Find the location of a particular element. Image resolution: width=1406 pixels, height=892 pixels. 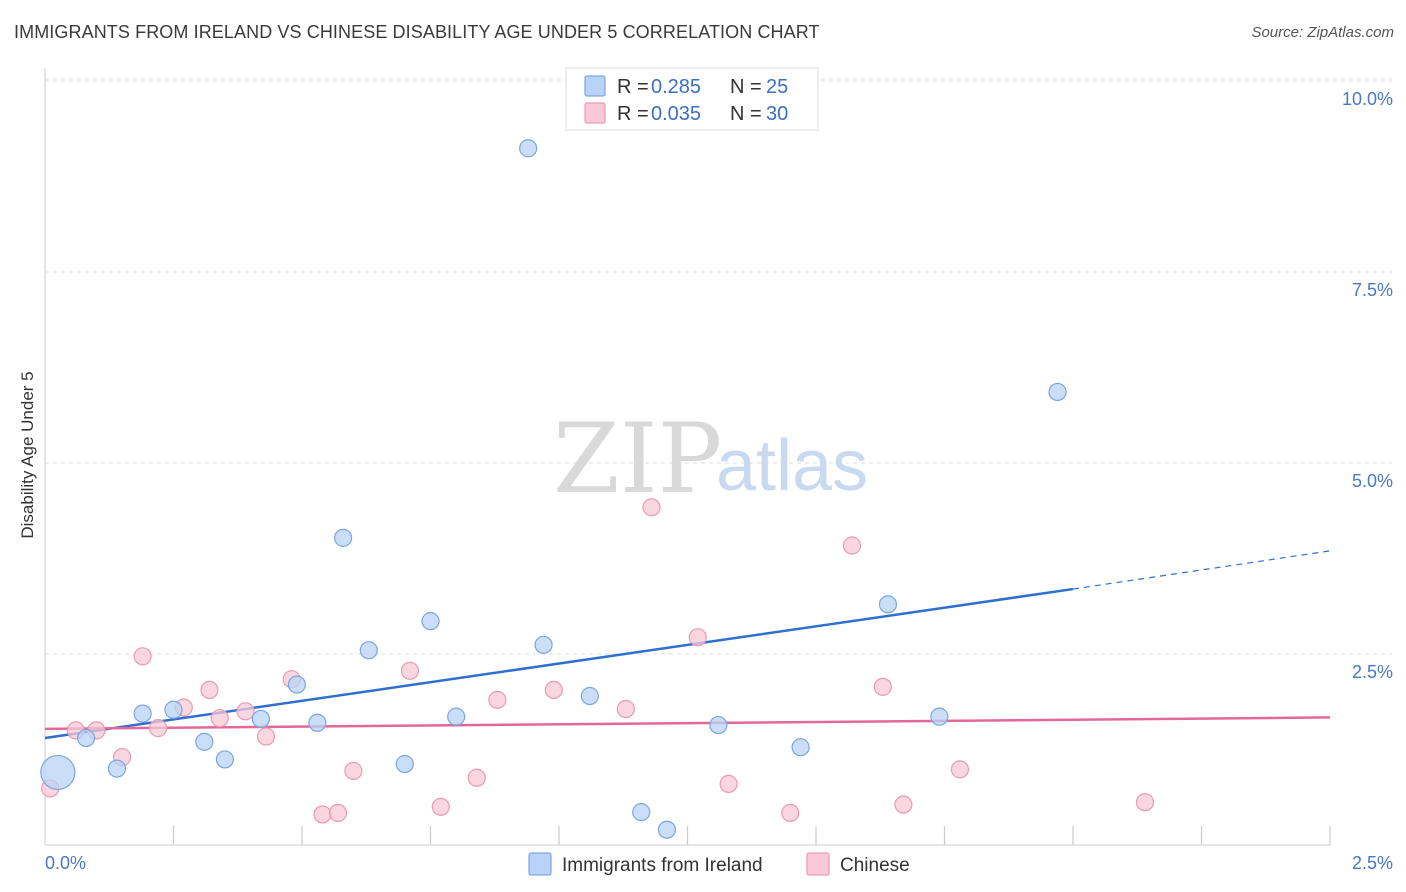

trend-line-ireland-extension is located at coordinates (1201, 570).